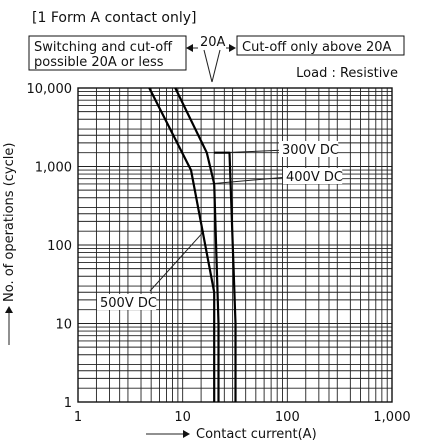 This screenshot has height=444, width=430. I want to click on chart-title: [1 Form A contact only], so click(114, 18).